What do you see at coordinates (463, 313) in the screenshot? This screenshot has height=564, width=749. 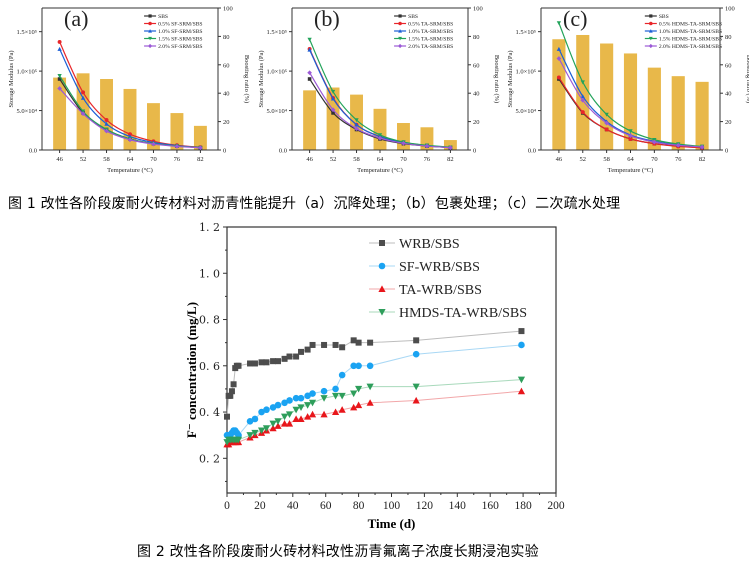 I see `legend-label: HMDS-TA-WRB/SBS` at bounding box center [463, 313].